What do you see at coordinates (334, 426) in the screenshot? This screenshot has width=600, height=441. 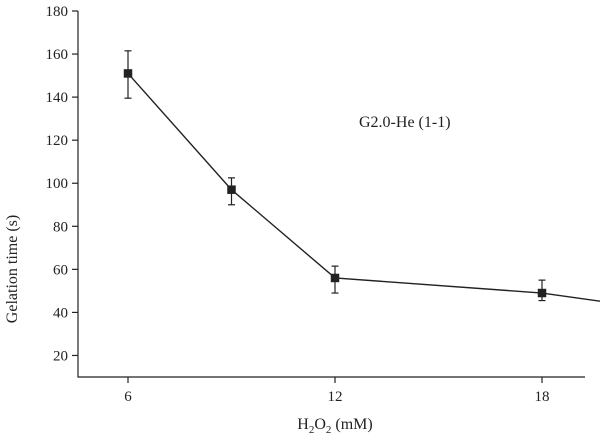 I see `x-axis-label: H2O2 (mM)` at bounding box center [334, 426].